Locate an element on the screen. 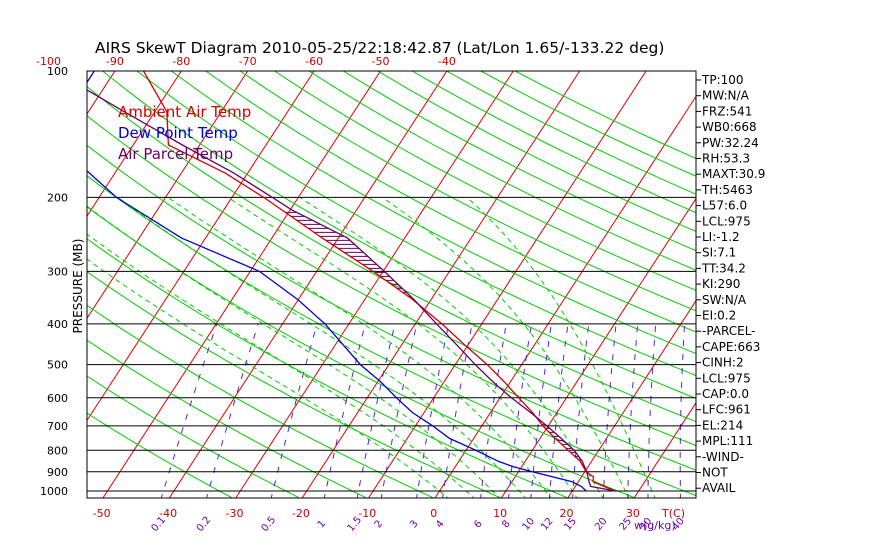  top-temperature-tick-label: -70 is located at coordinates (248, 61).